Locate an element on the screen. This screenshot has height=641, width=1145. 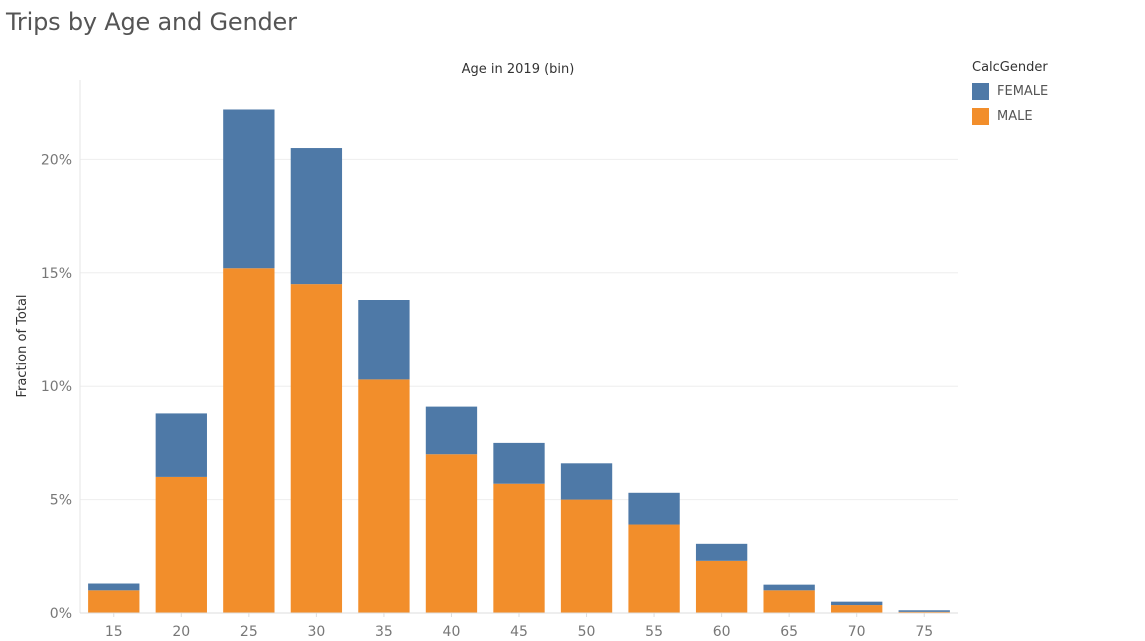
x-tick-label: 55 is located at coordinates (654, 632).